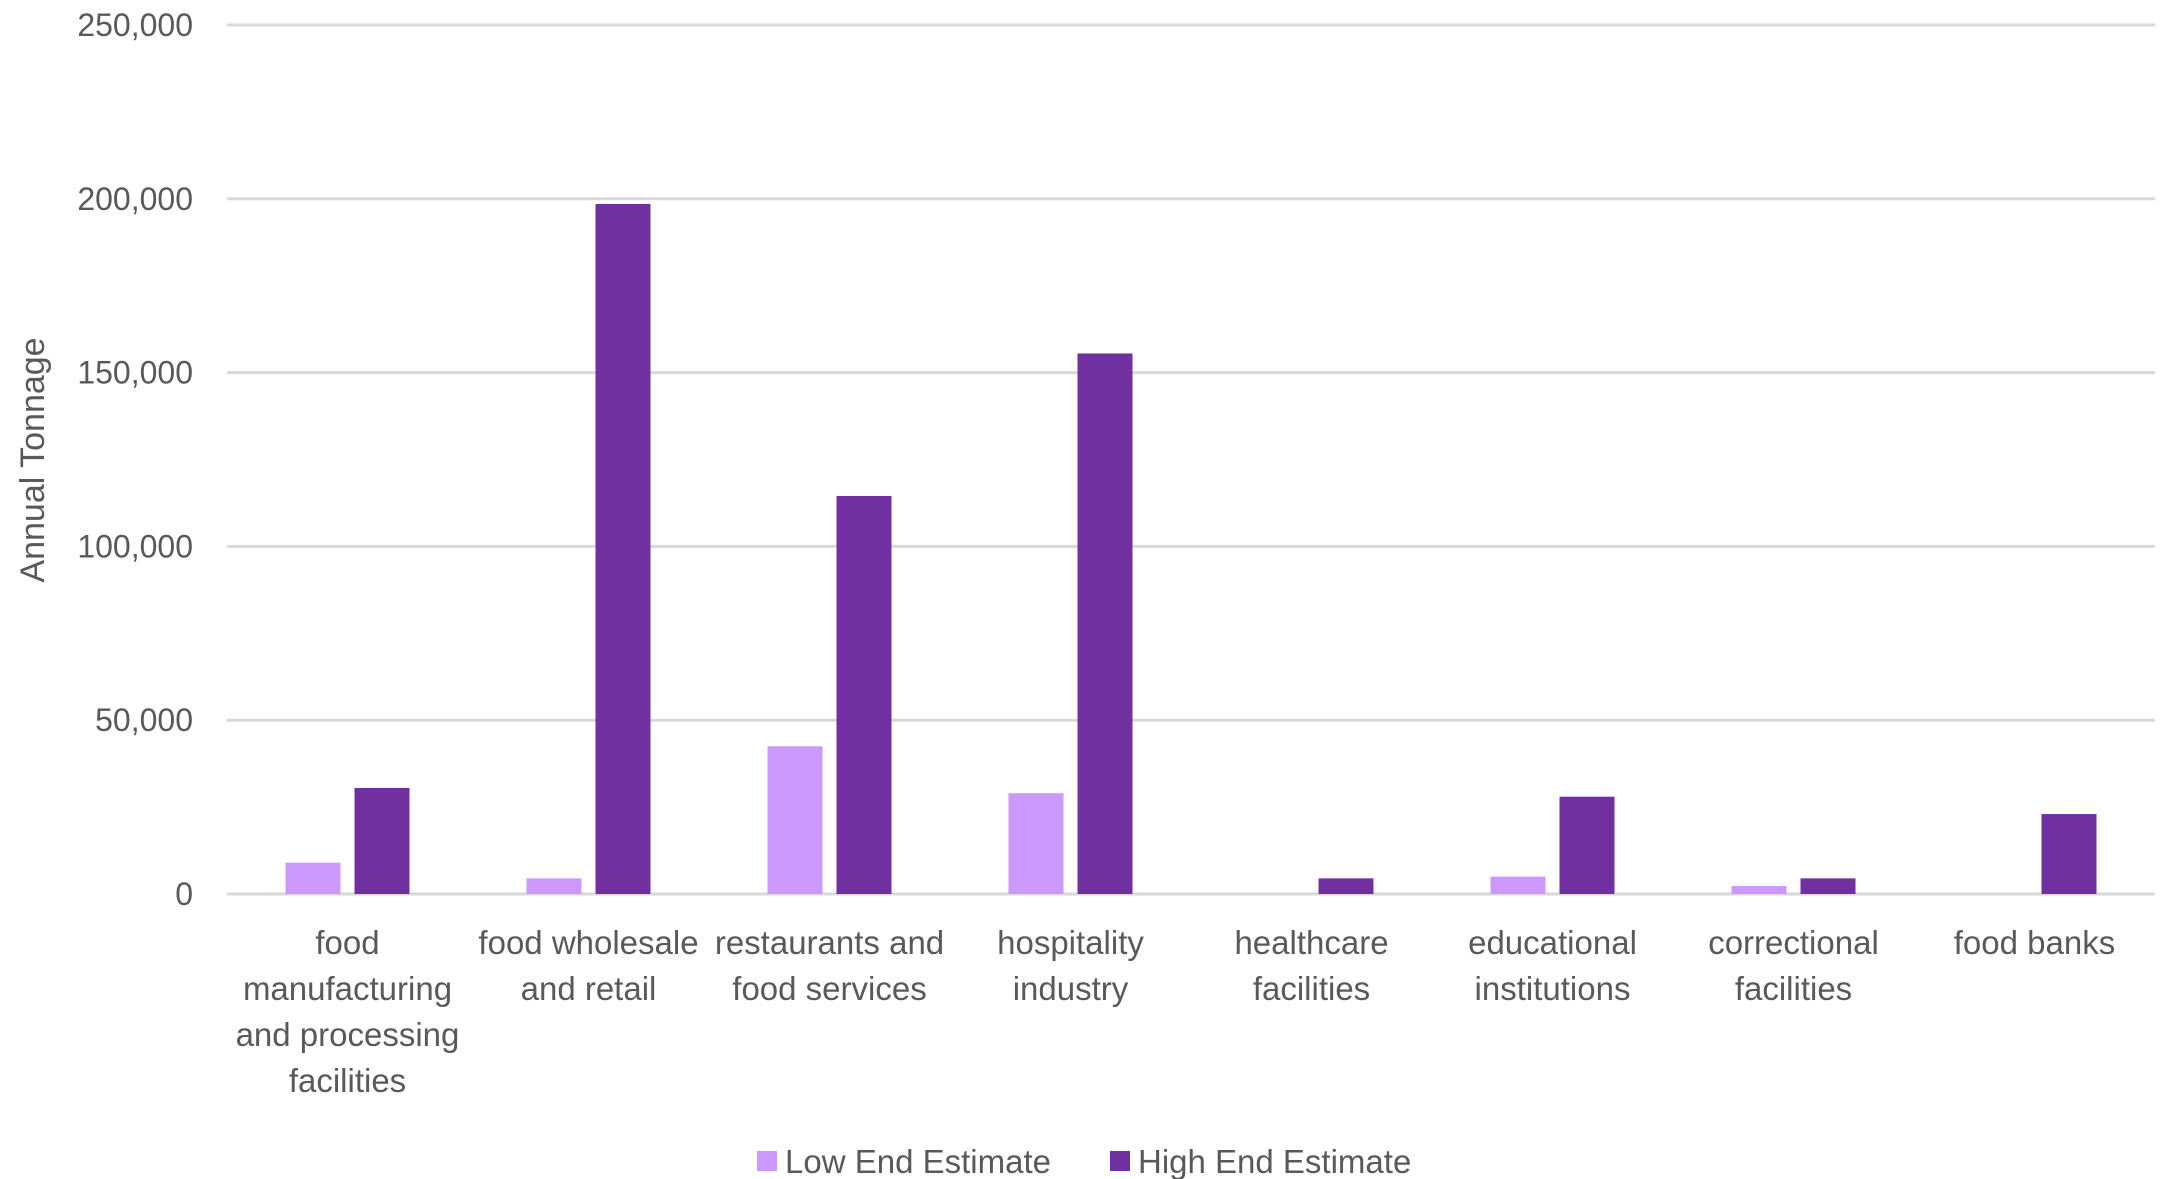 This screenshot has height=1179, width=2162. I want to click on y-tick-label: 100,000, so click(135, 546).